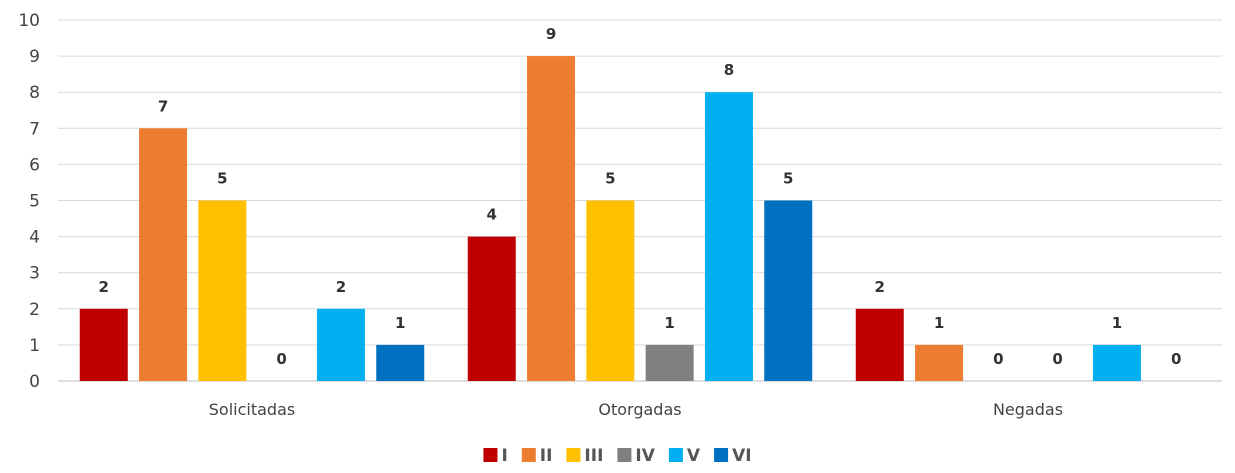  Describe the element at coordinates (546, 456) in the screenshot. I see `legend-label: II` at that location.